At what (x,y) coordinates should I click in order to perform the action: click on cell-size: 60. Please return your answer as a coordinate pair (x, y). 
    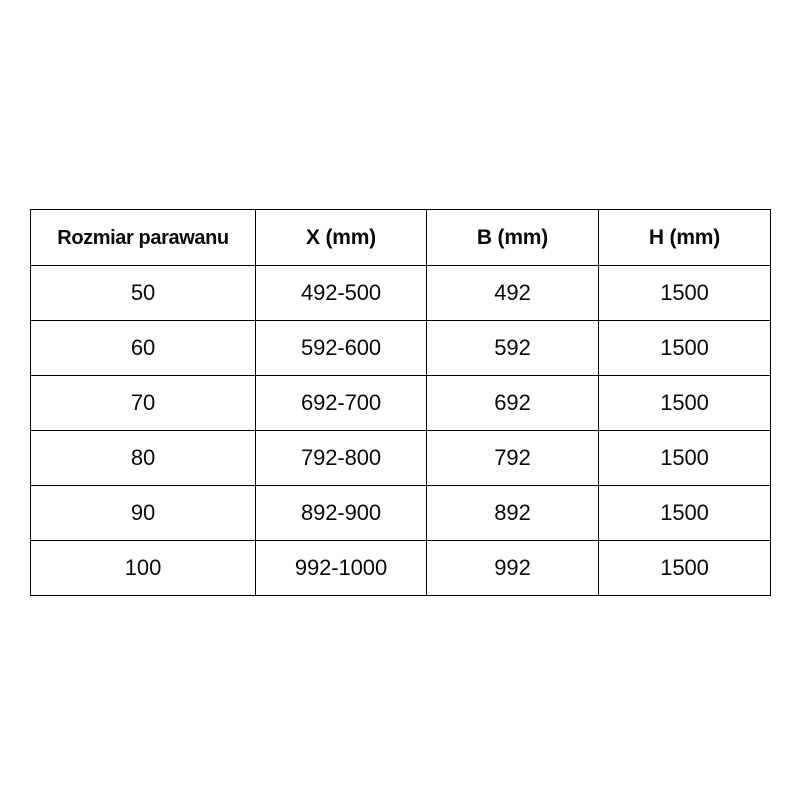
    Looking at the image, I should click on (143, 348).